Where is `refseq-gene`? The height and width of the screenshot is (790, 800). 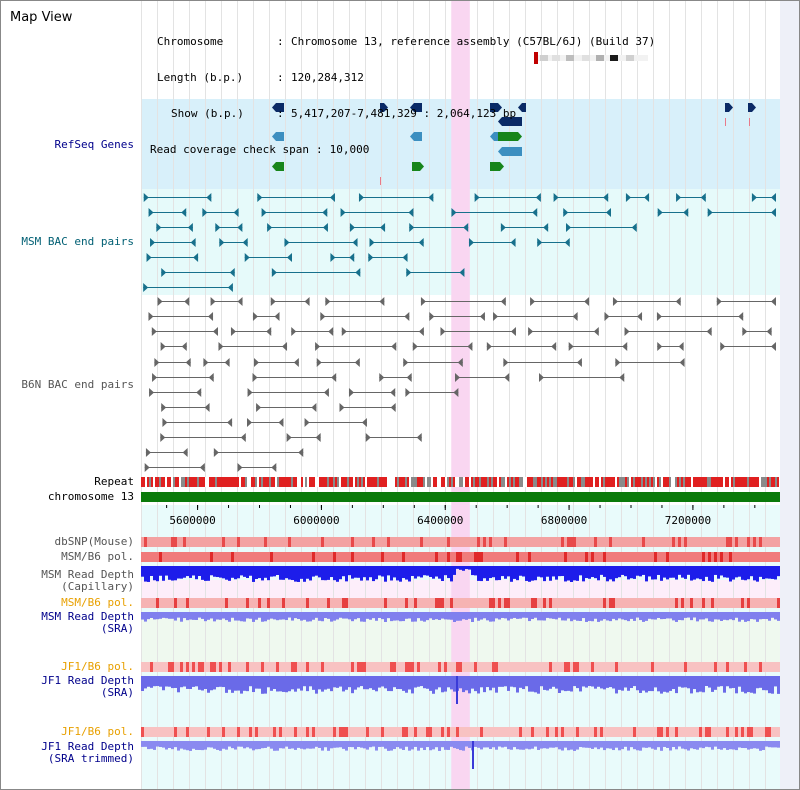 refseq-gene is located at coordinates (278, 166).